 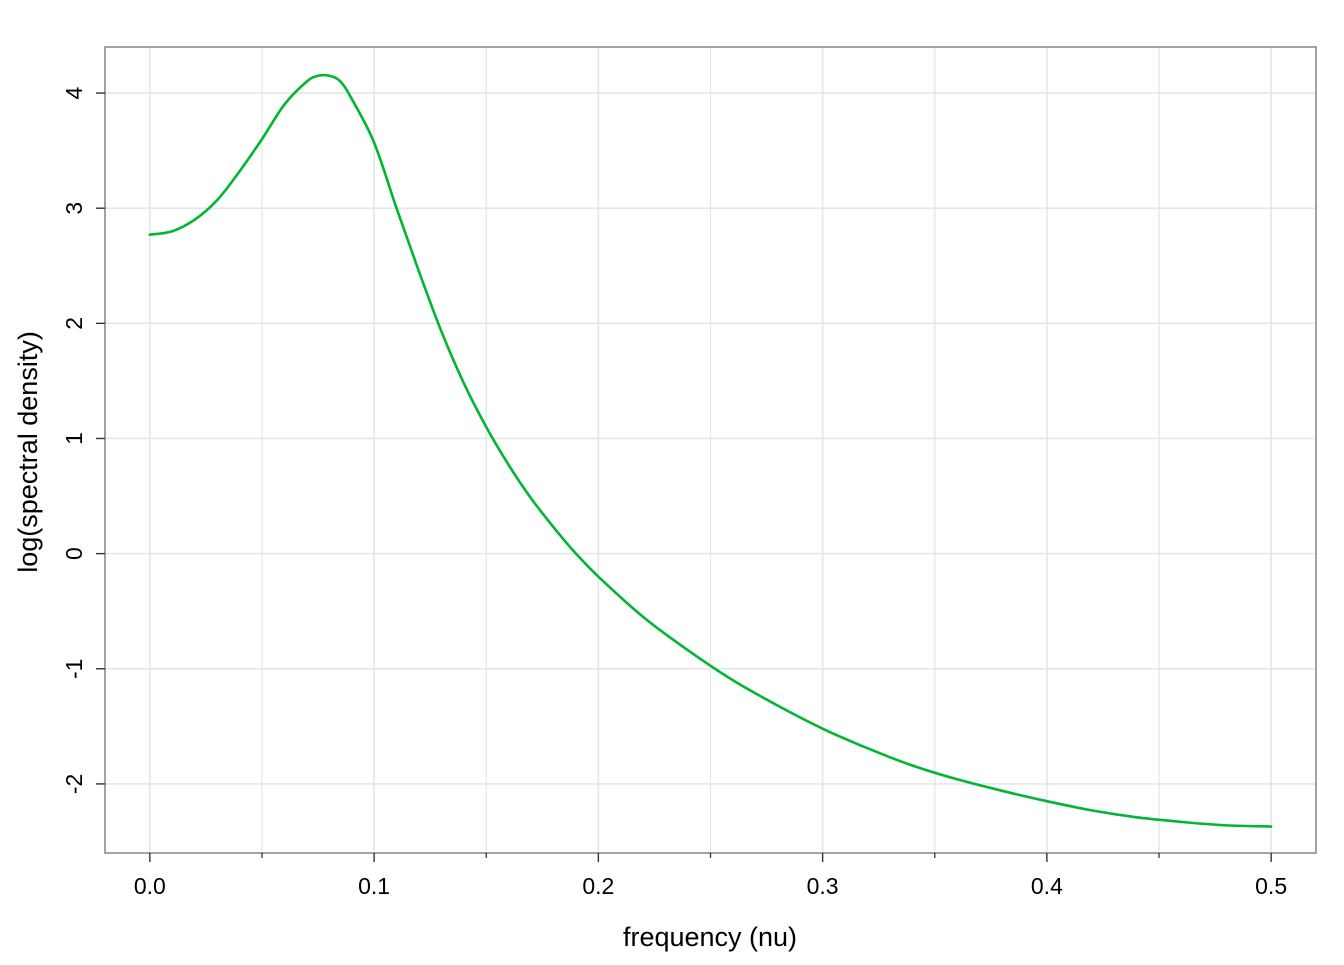 I want to click on x-tick-label: 0.3, so click(x=823, y=886).